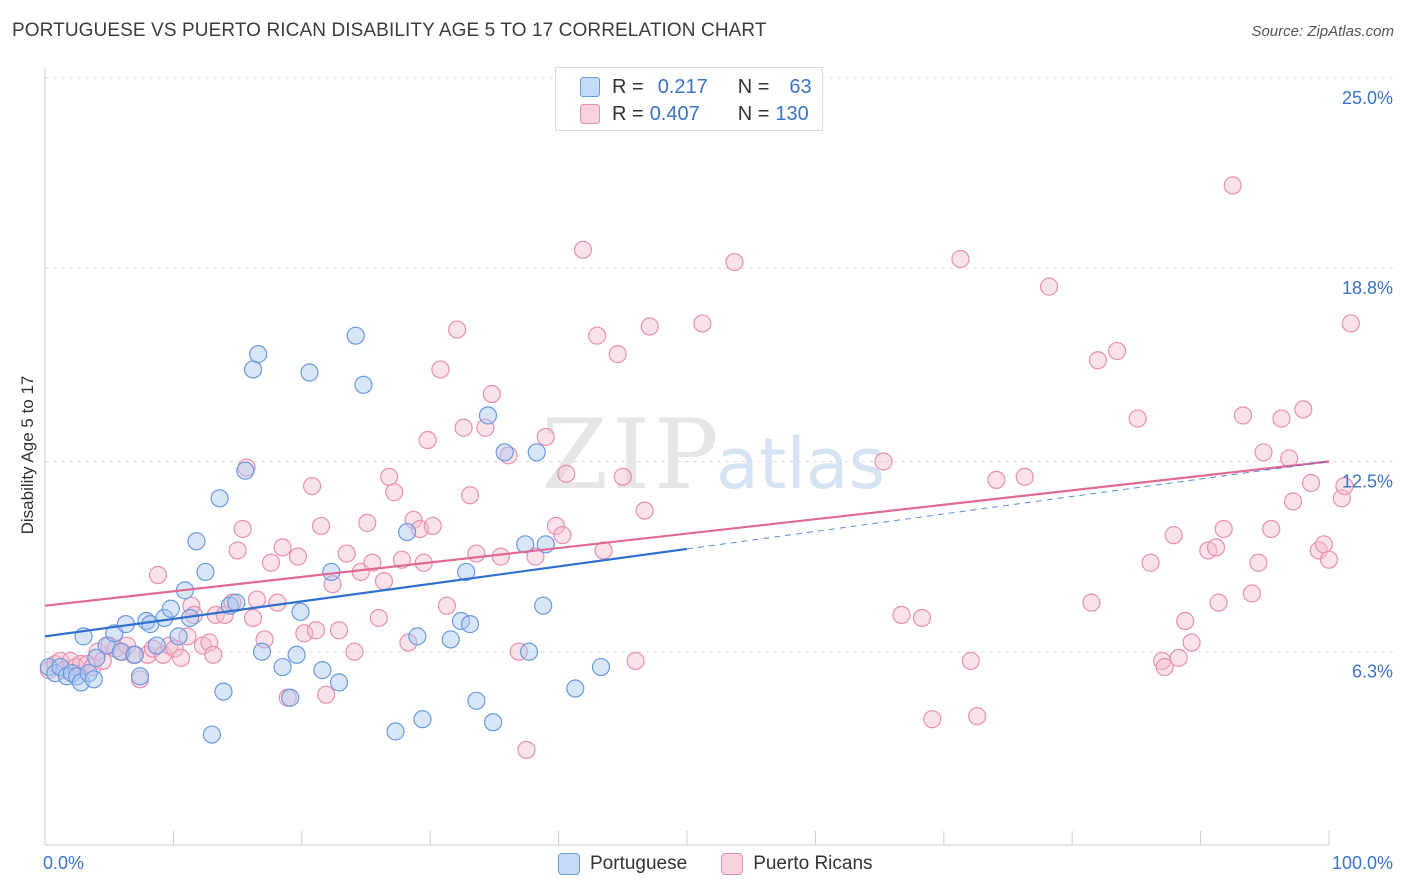 The height and width of the screenshot is (892, 1406). What do you see at coordinates (628, 113) in the screenshot?
I see `r-label: R =` at bounding box center [628, 113].